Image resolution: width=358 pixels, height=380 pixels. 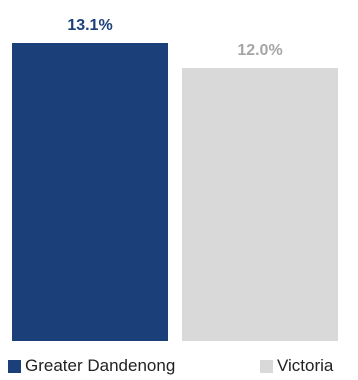 I want to click on data-label-victoria: 12.0%, so click(x=259, y=50).